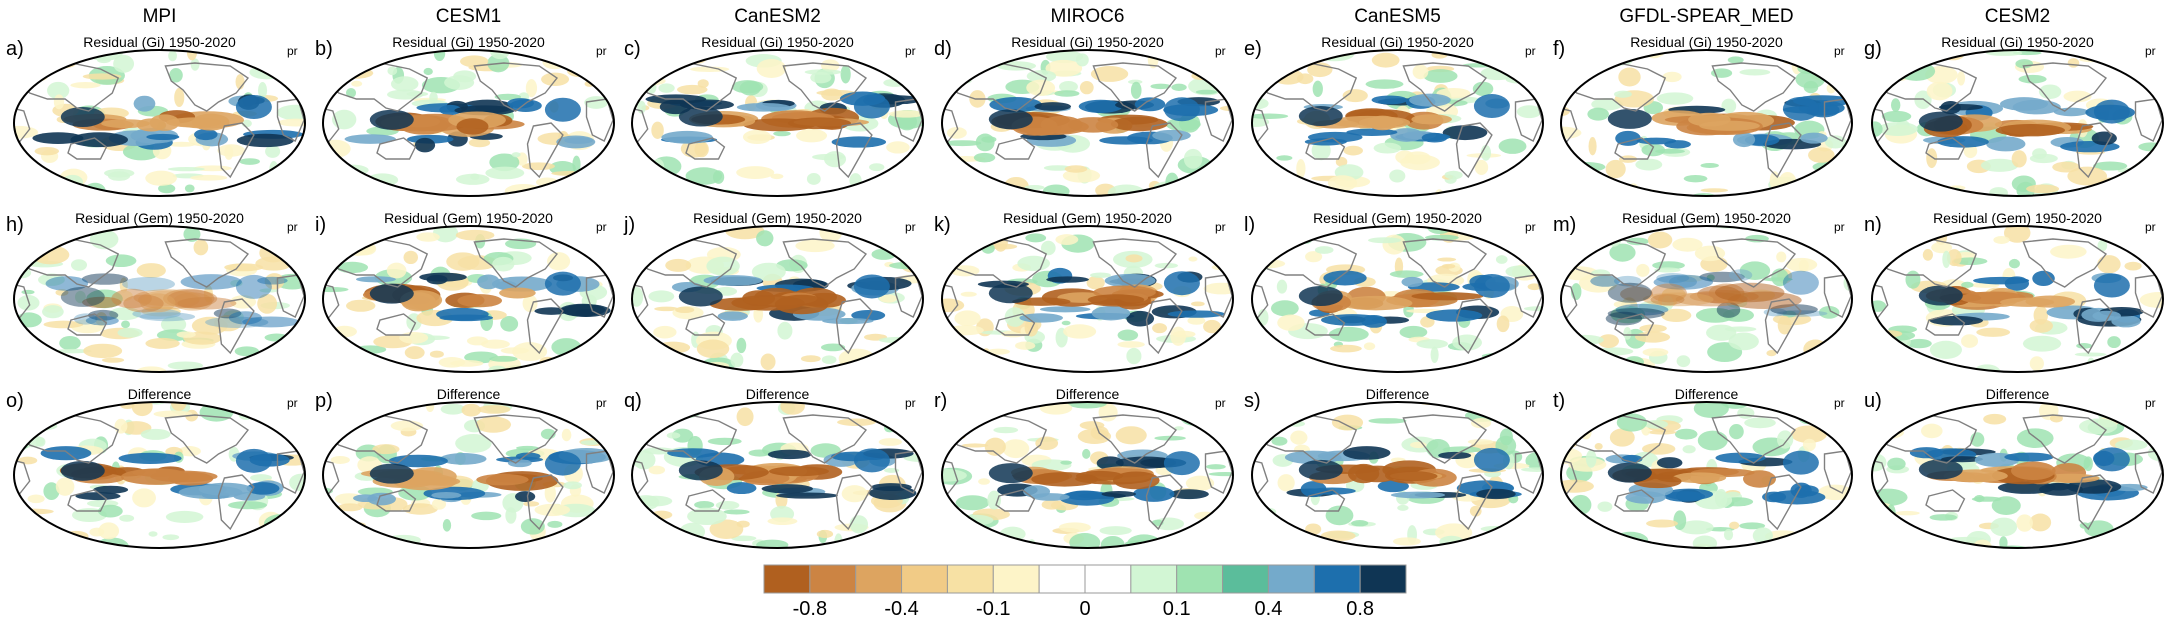 This screenshot has width=2166, height=627. Describe the element at coordinates (1087, 475) in the screenshot. I see `map-panel` at that location.